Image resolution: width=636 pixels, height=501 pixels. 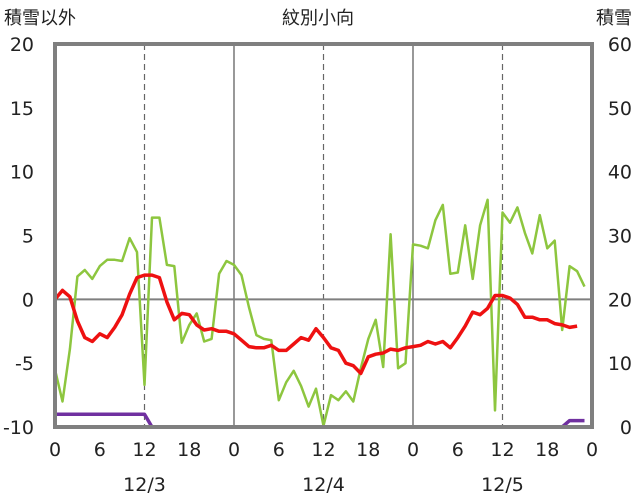 What do you see at coordinates (620, 45) in the screenshot?
I see `right-tick-label: 60` at bounding box center [620, 45].